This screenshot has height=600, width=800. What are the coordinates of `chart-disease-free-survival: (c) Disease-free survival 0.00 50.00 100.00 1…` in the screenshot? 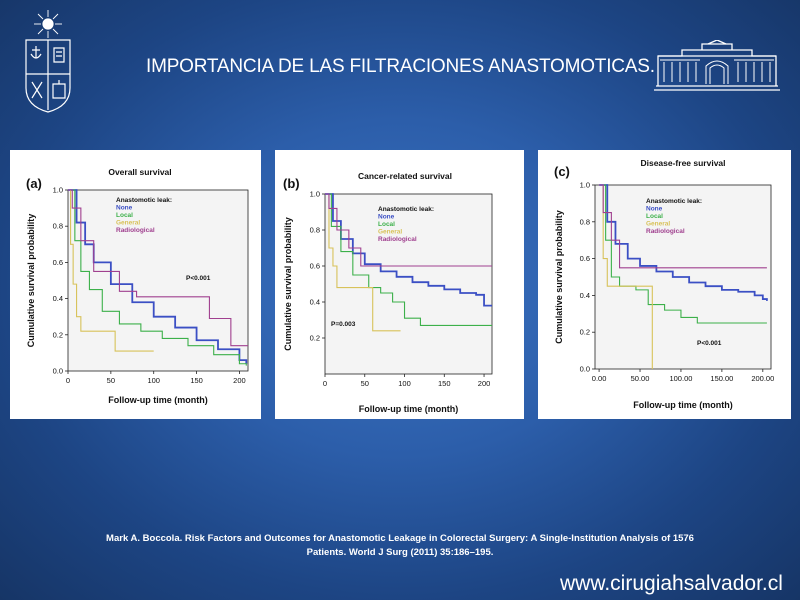 It's located at (664, 284).